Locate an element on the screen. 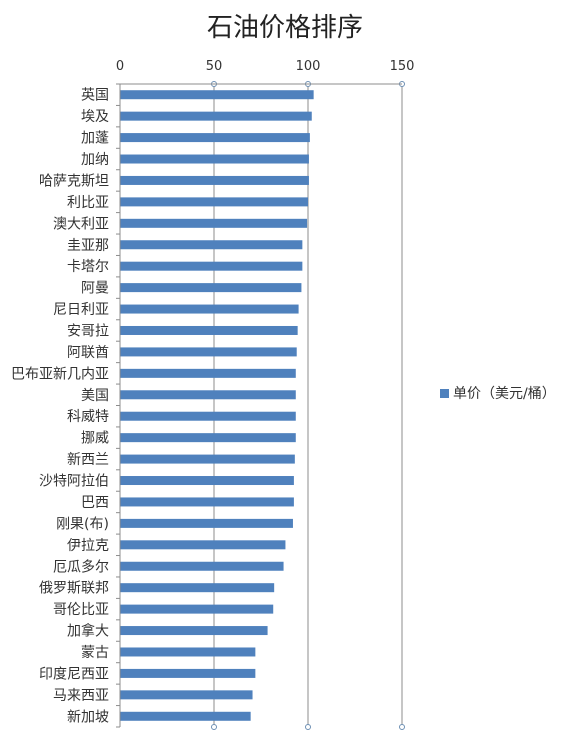  category-label: 卡塔尔 is located at coordinates (88, 267).